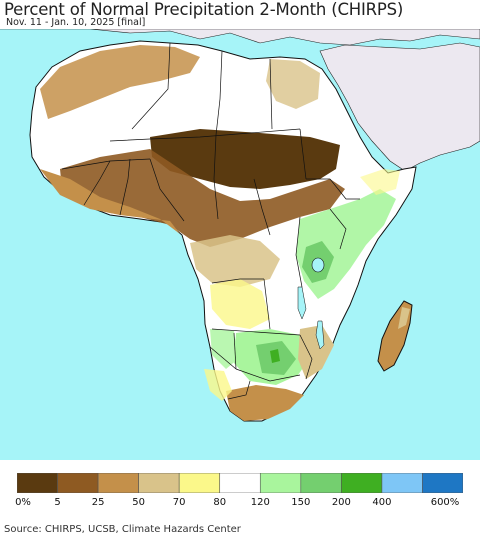 The image size is (480, 540). What do you see at coordinates (341, 502) in the screenshot?
I see `legend-tick-label: 200` at bounding box center [341, 502].